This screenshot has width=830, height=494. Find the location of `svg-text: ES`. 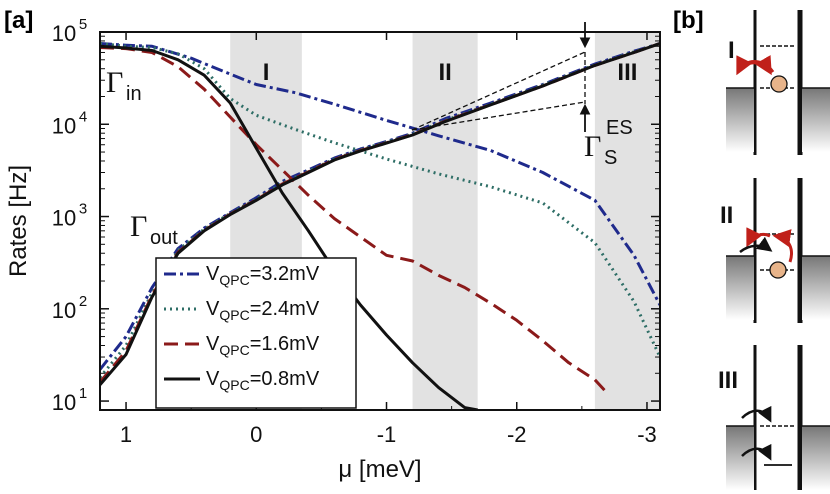

svg-text: ES is located at coordinates (619, 128).